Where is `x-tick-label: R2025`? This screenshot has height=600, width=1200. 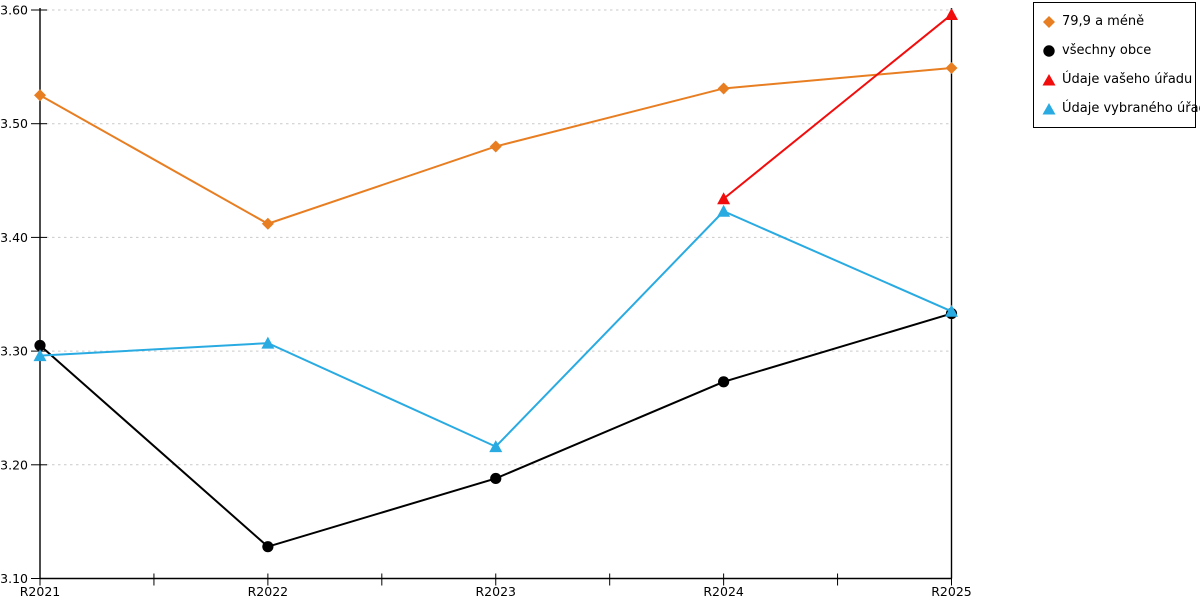 x-tick-label: R2025 is located at coordinates (951, 591).